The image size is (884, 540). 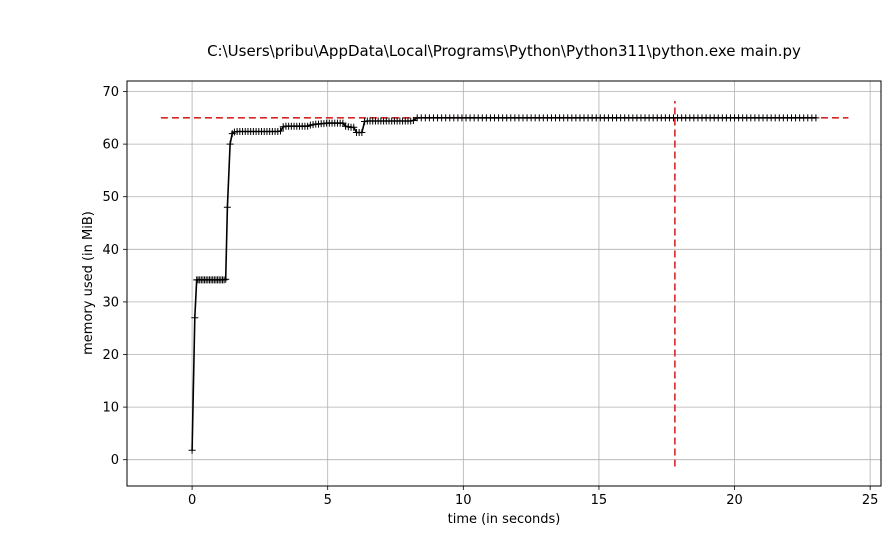 What do you see at coordinates (870, 500) in the screenshot?
I see `x-tick-label: 25` at bounding box center [870, 500].